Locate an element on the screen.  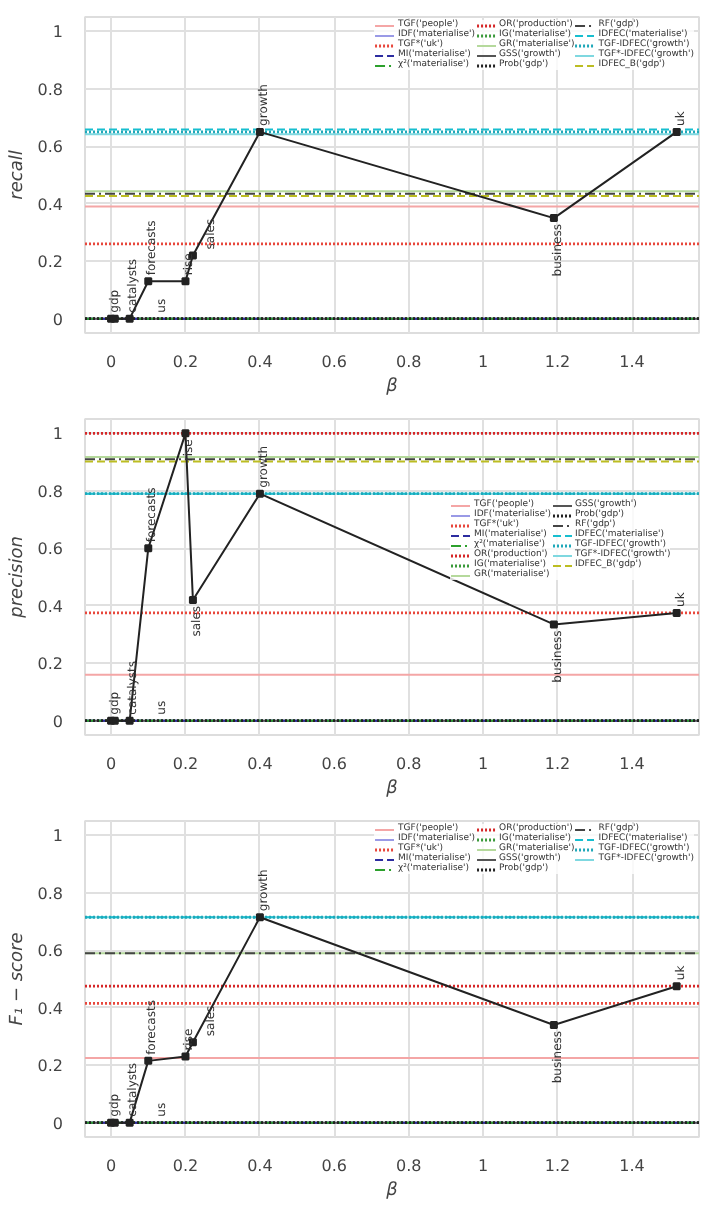
y-axis-title: F₁ − score is located at coordinates (17, 978).